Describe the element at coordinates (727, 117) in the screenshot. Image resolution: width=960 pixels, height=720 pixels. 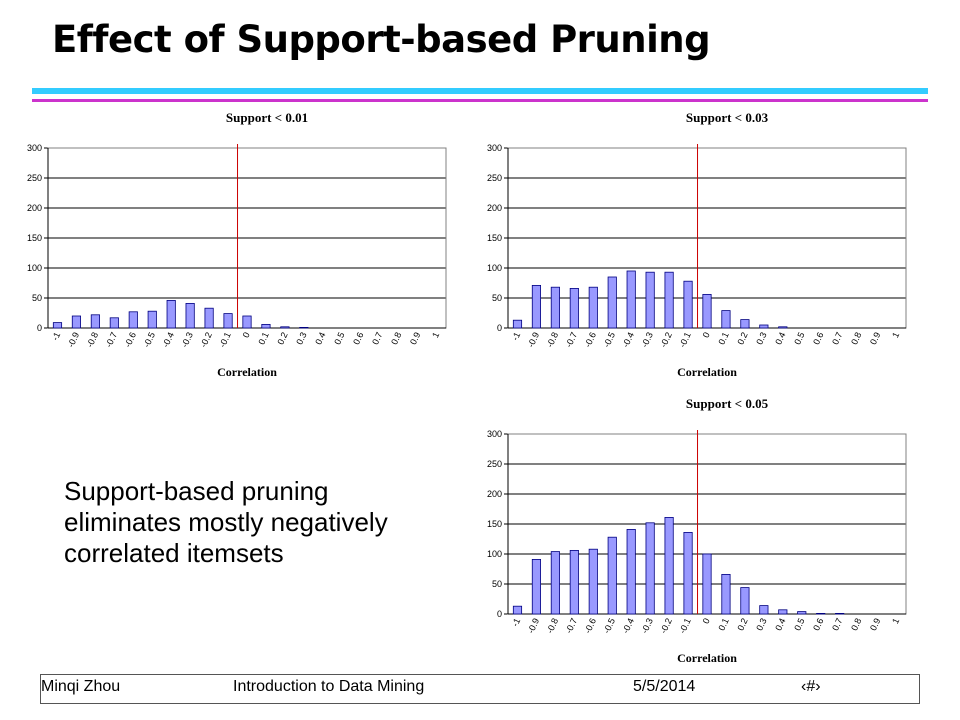
I see `chart-title: Support < 0.03` at that location.